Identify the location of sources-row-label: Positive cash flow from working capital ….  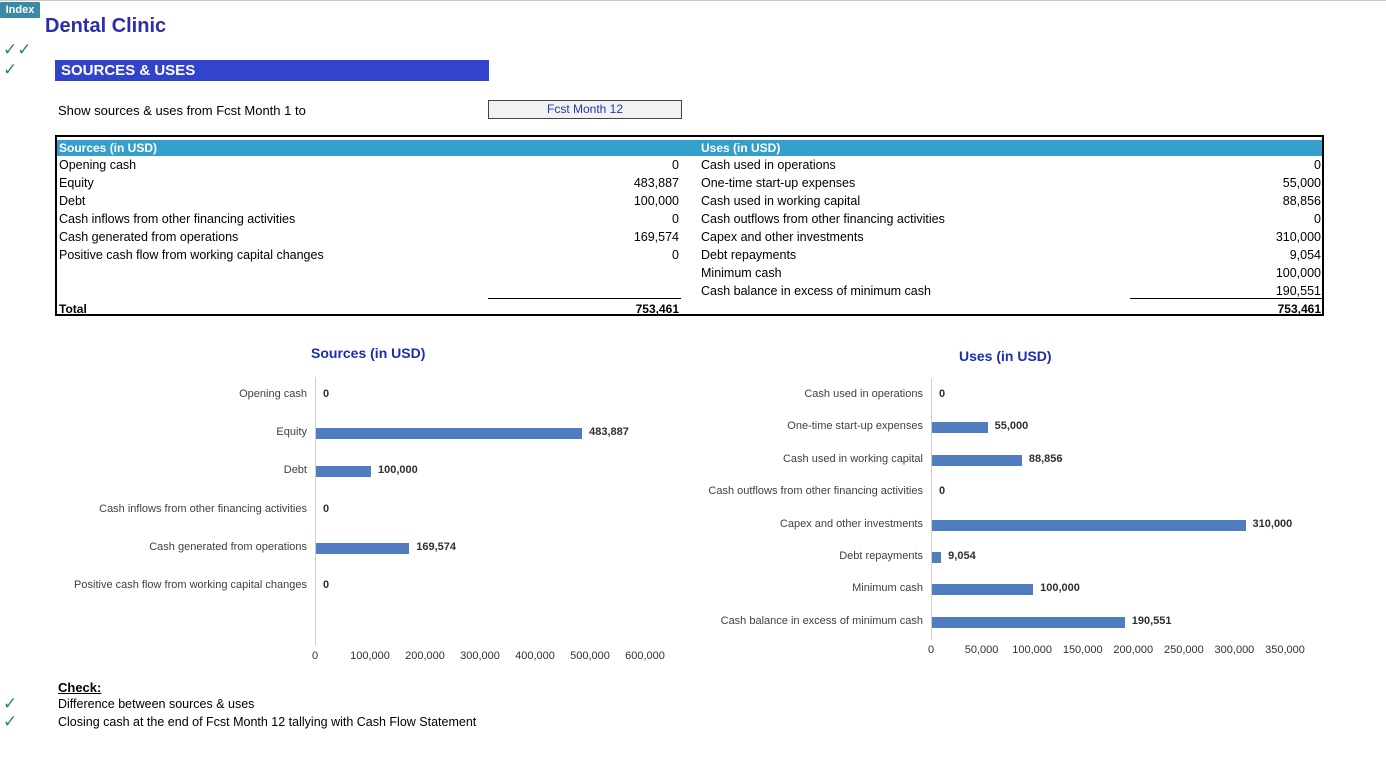
(191, 255).